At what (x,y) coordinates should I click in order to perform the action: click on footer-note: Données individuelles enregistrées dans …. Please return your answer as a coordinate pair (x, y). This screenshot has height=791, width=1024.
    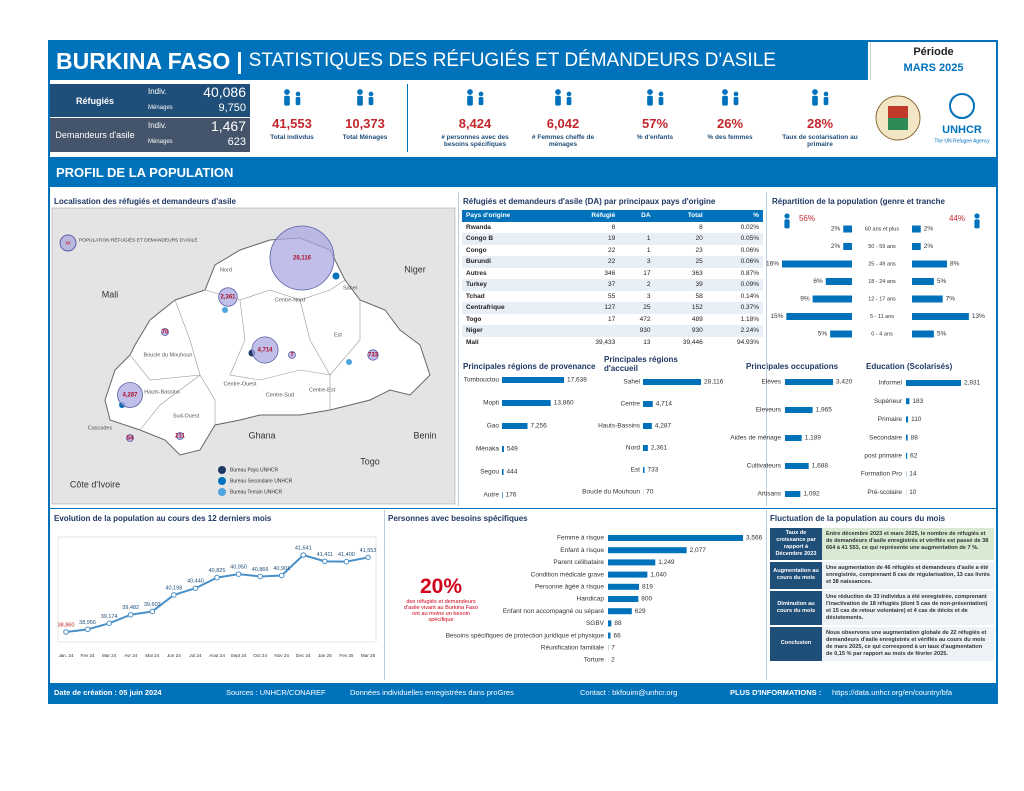
    Looking at the image, I should click on (432, 692).